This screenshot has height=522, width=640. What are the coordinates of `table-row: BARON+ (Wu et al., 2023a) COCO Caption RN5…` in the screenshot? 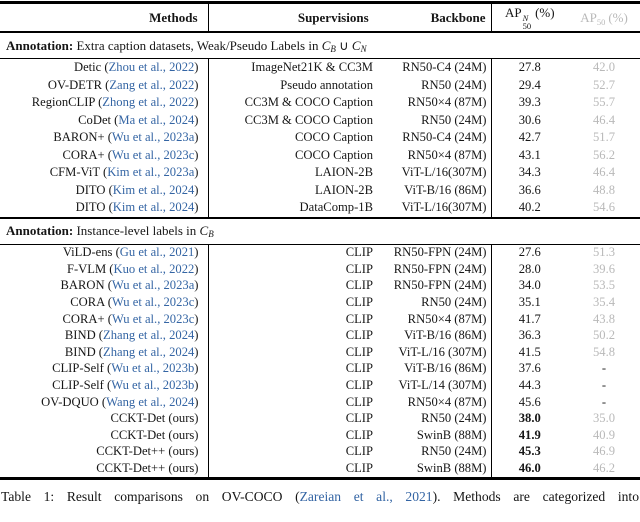 It's located at (320, 138).